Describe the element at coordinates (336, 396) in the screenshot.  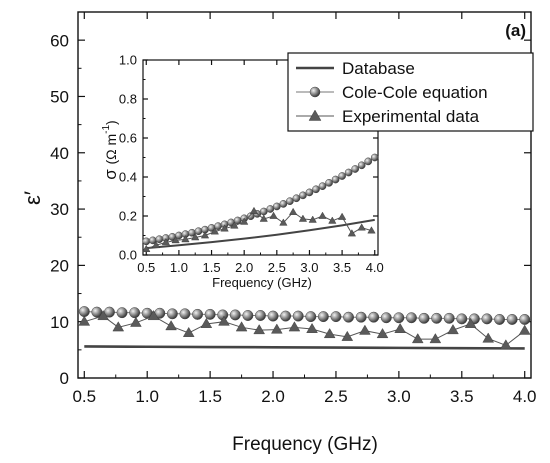
I see `main-x-tick-label: 2.5` at that location.